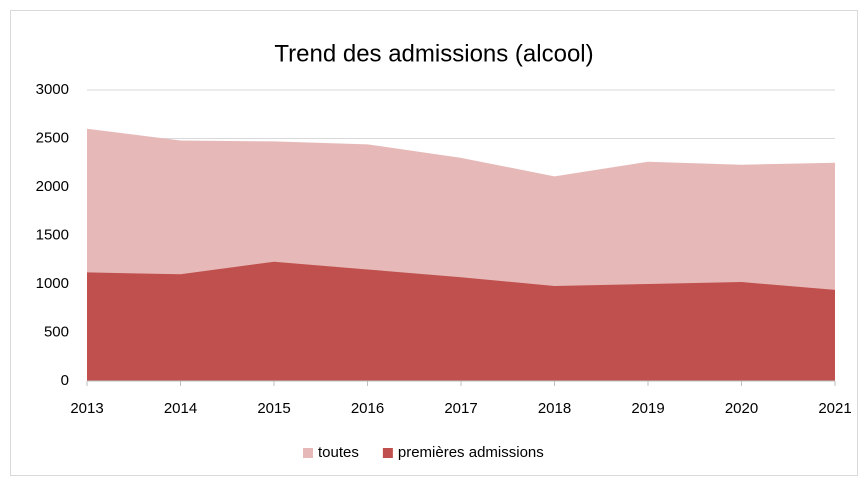 This screenshot has width=868, height=486. Describe the element at coordinates (338, 452) in the screenshot. I see `legend-label: toutes` at that location.